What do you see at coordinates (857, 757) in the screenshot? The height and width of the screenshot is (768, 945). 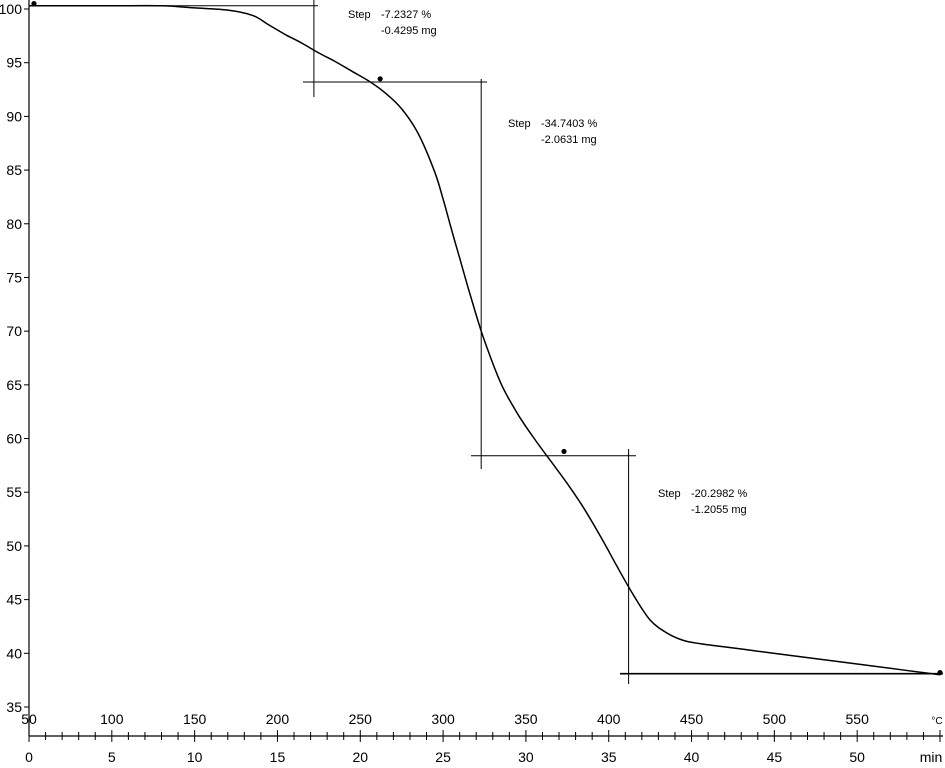 I see `time-tick-label: 50` at bounding box center [857, 757].